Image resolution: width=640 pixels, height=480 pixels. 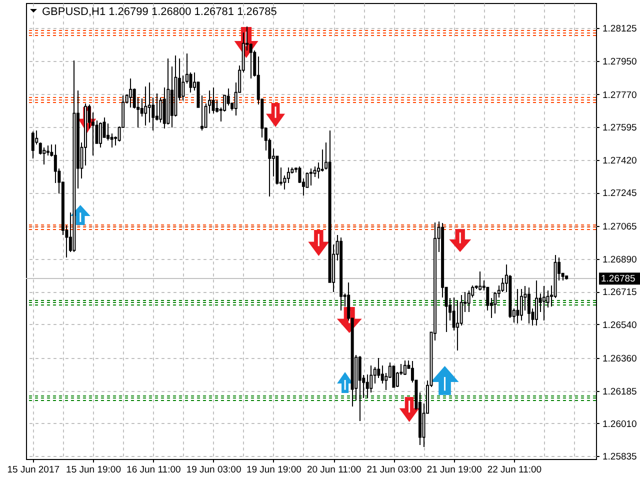 I want to click on x-tick-label: 19 Jun 19:00, so click(x=274, y=470).